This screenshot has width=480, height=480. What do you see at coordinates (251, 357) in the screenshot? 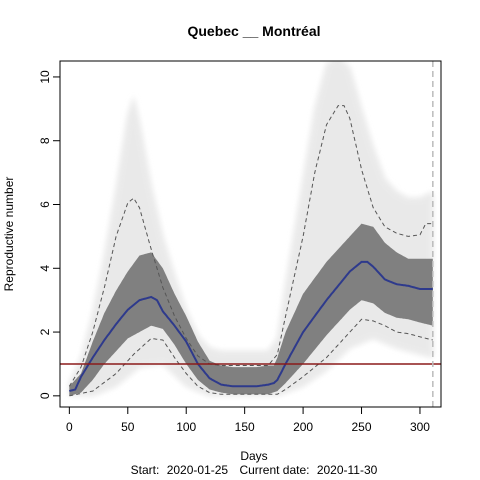
I see `lower-quantile-line` at bounding box center [251, 357].